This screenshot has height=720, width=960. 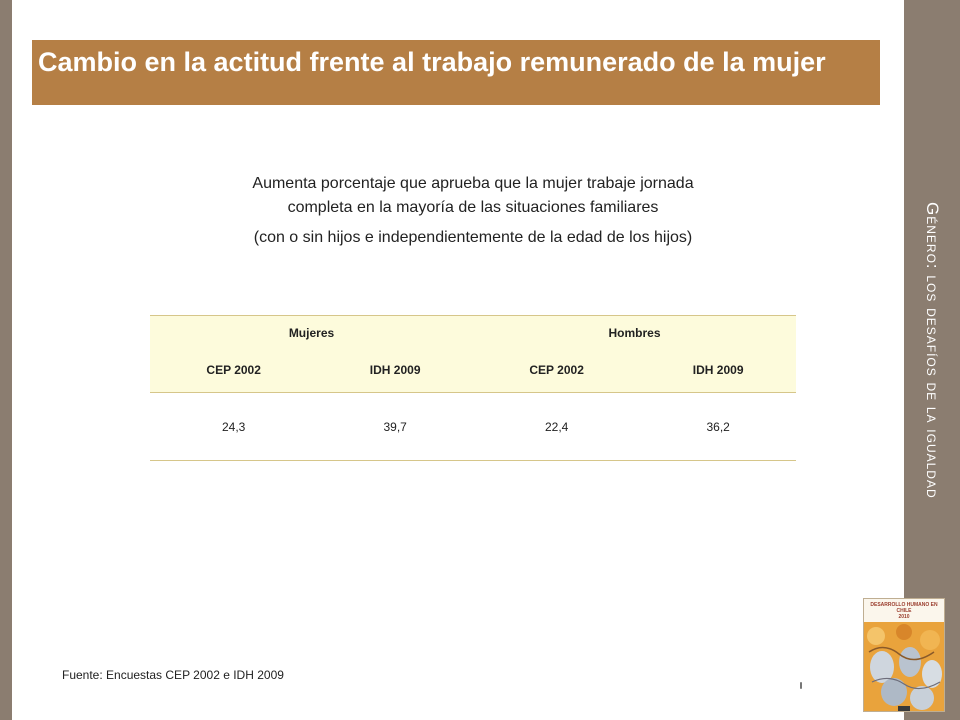 I want to click on col-header-hombres-idh-2009: IDH 2009, so click(x=718, y=370).